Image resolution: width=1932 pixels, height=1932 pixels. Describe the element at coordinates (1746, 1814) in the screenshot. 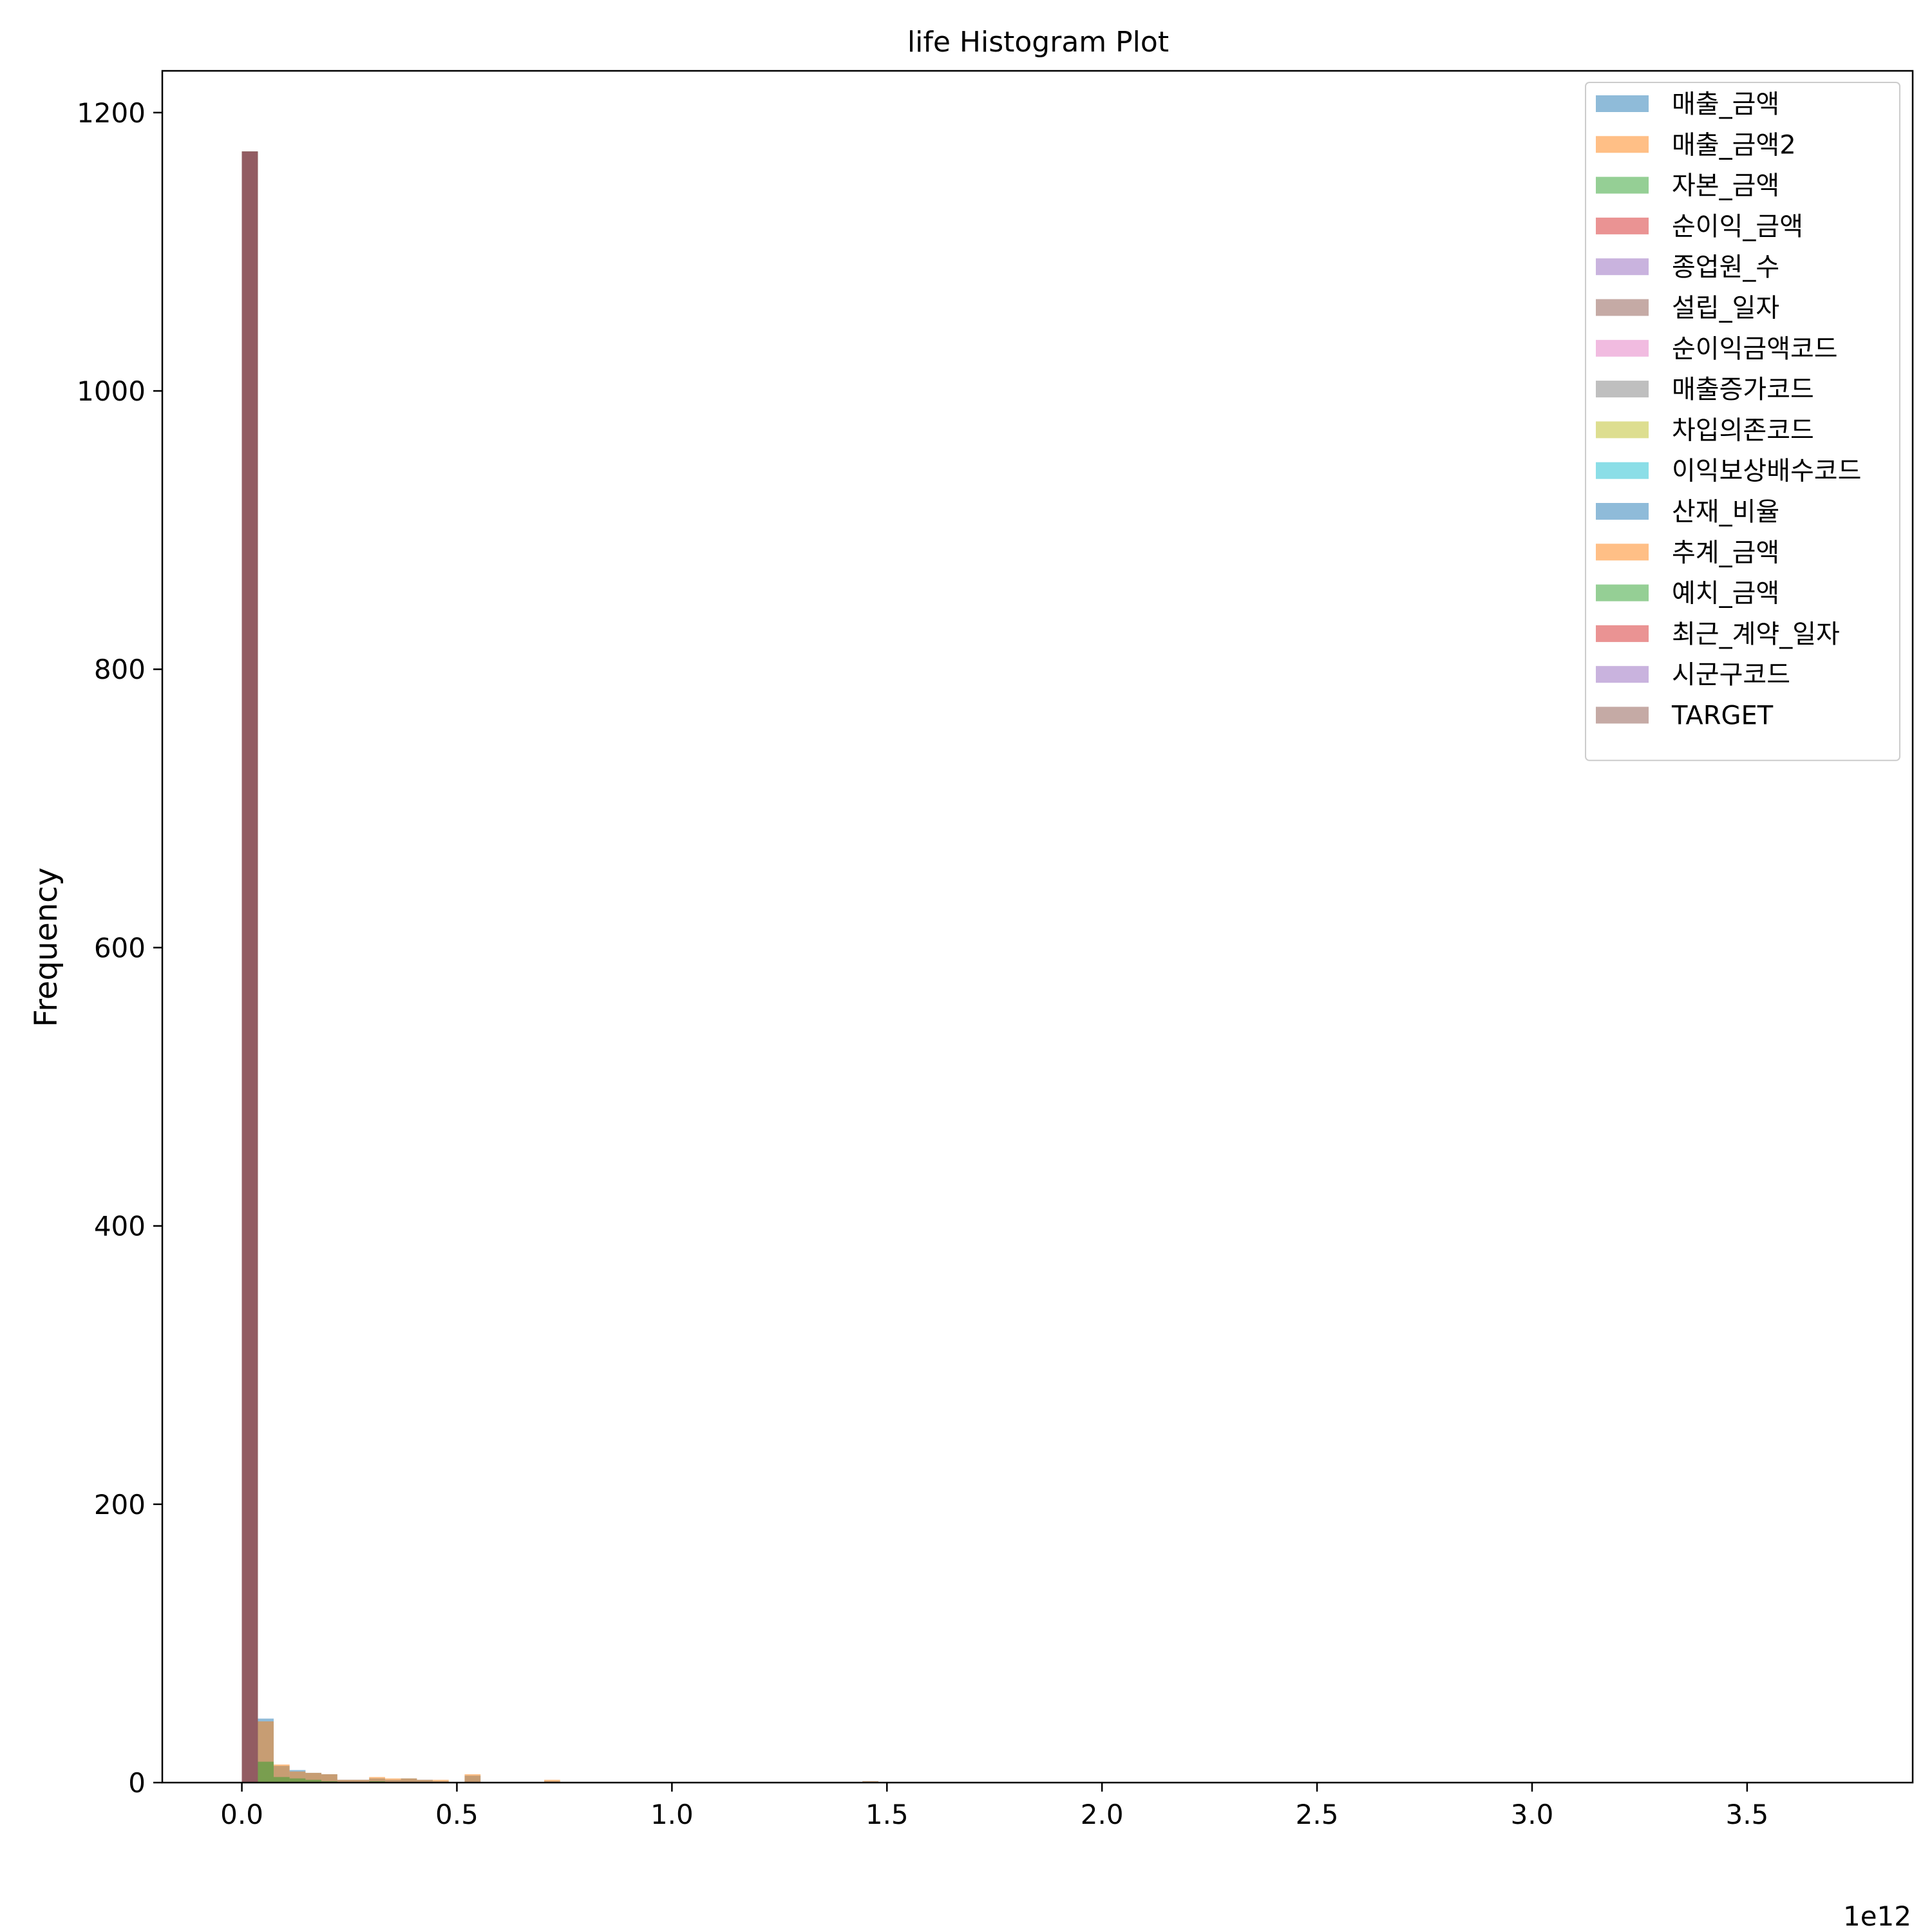

I see `x-tick-label: 3.5` at that location.